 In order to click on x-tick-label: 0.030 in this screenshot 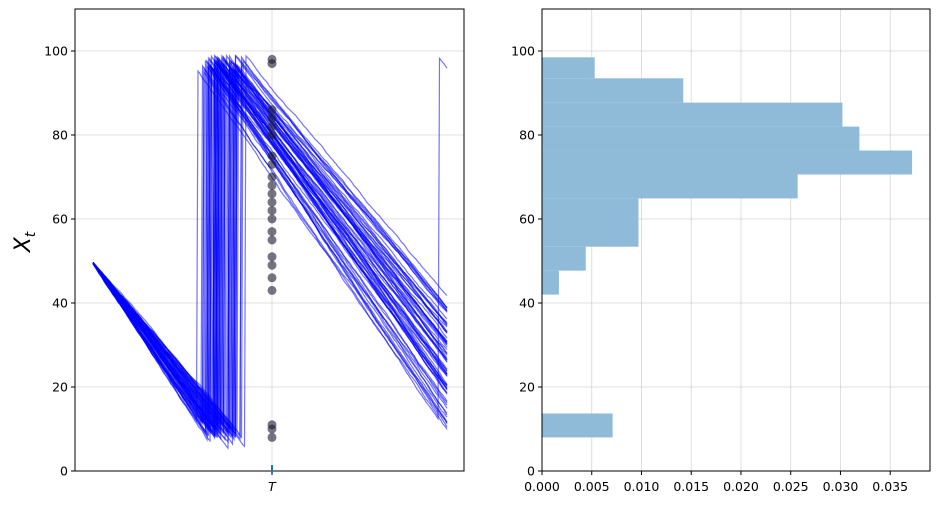, I will do `click(841, 486)`.